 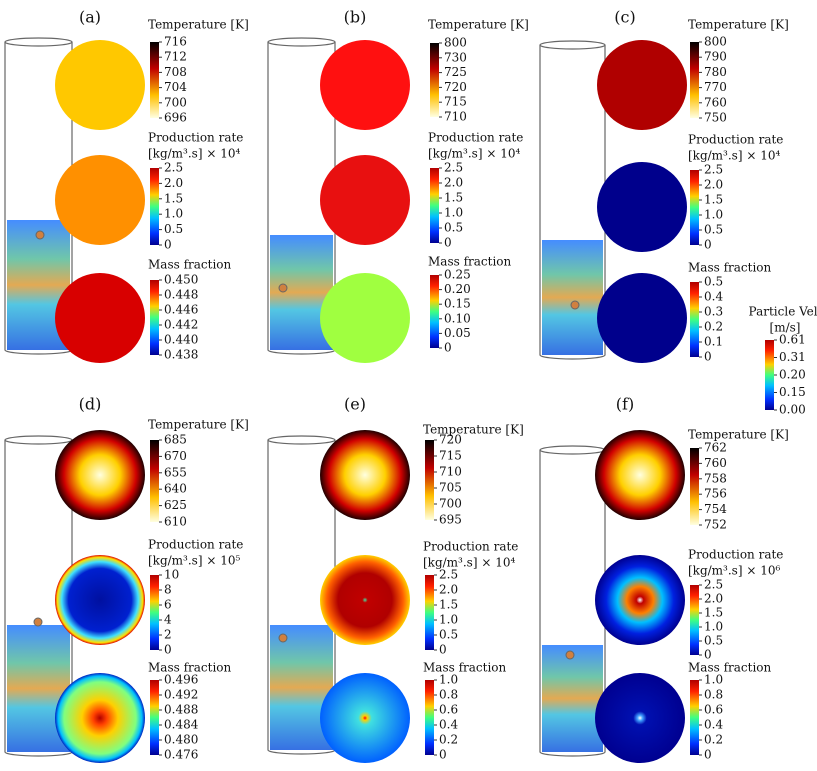 What do you see at coordinates (457, 333) in the screenshot?
I see `colorbar-tick-label: 0.05` at bounding box center [457, 333].